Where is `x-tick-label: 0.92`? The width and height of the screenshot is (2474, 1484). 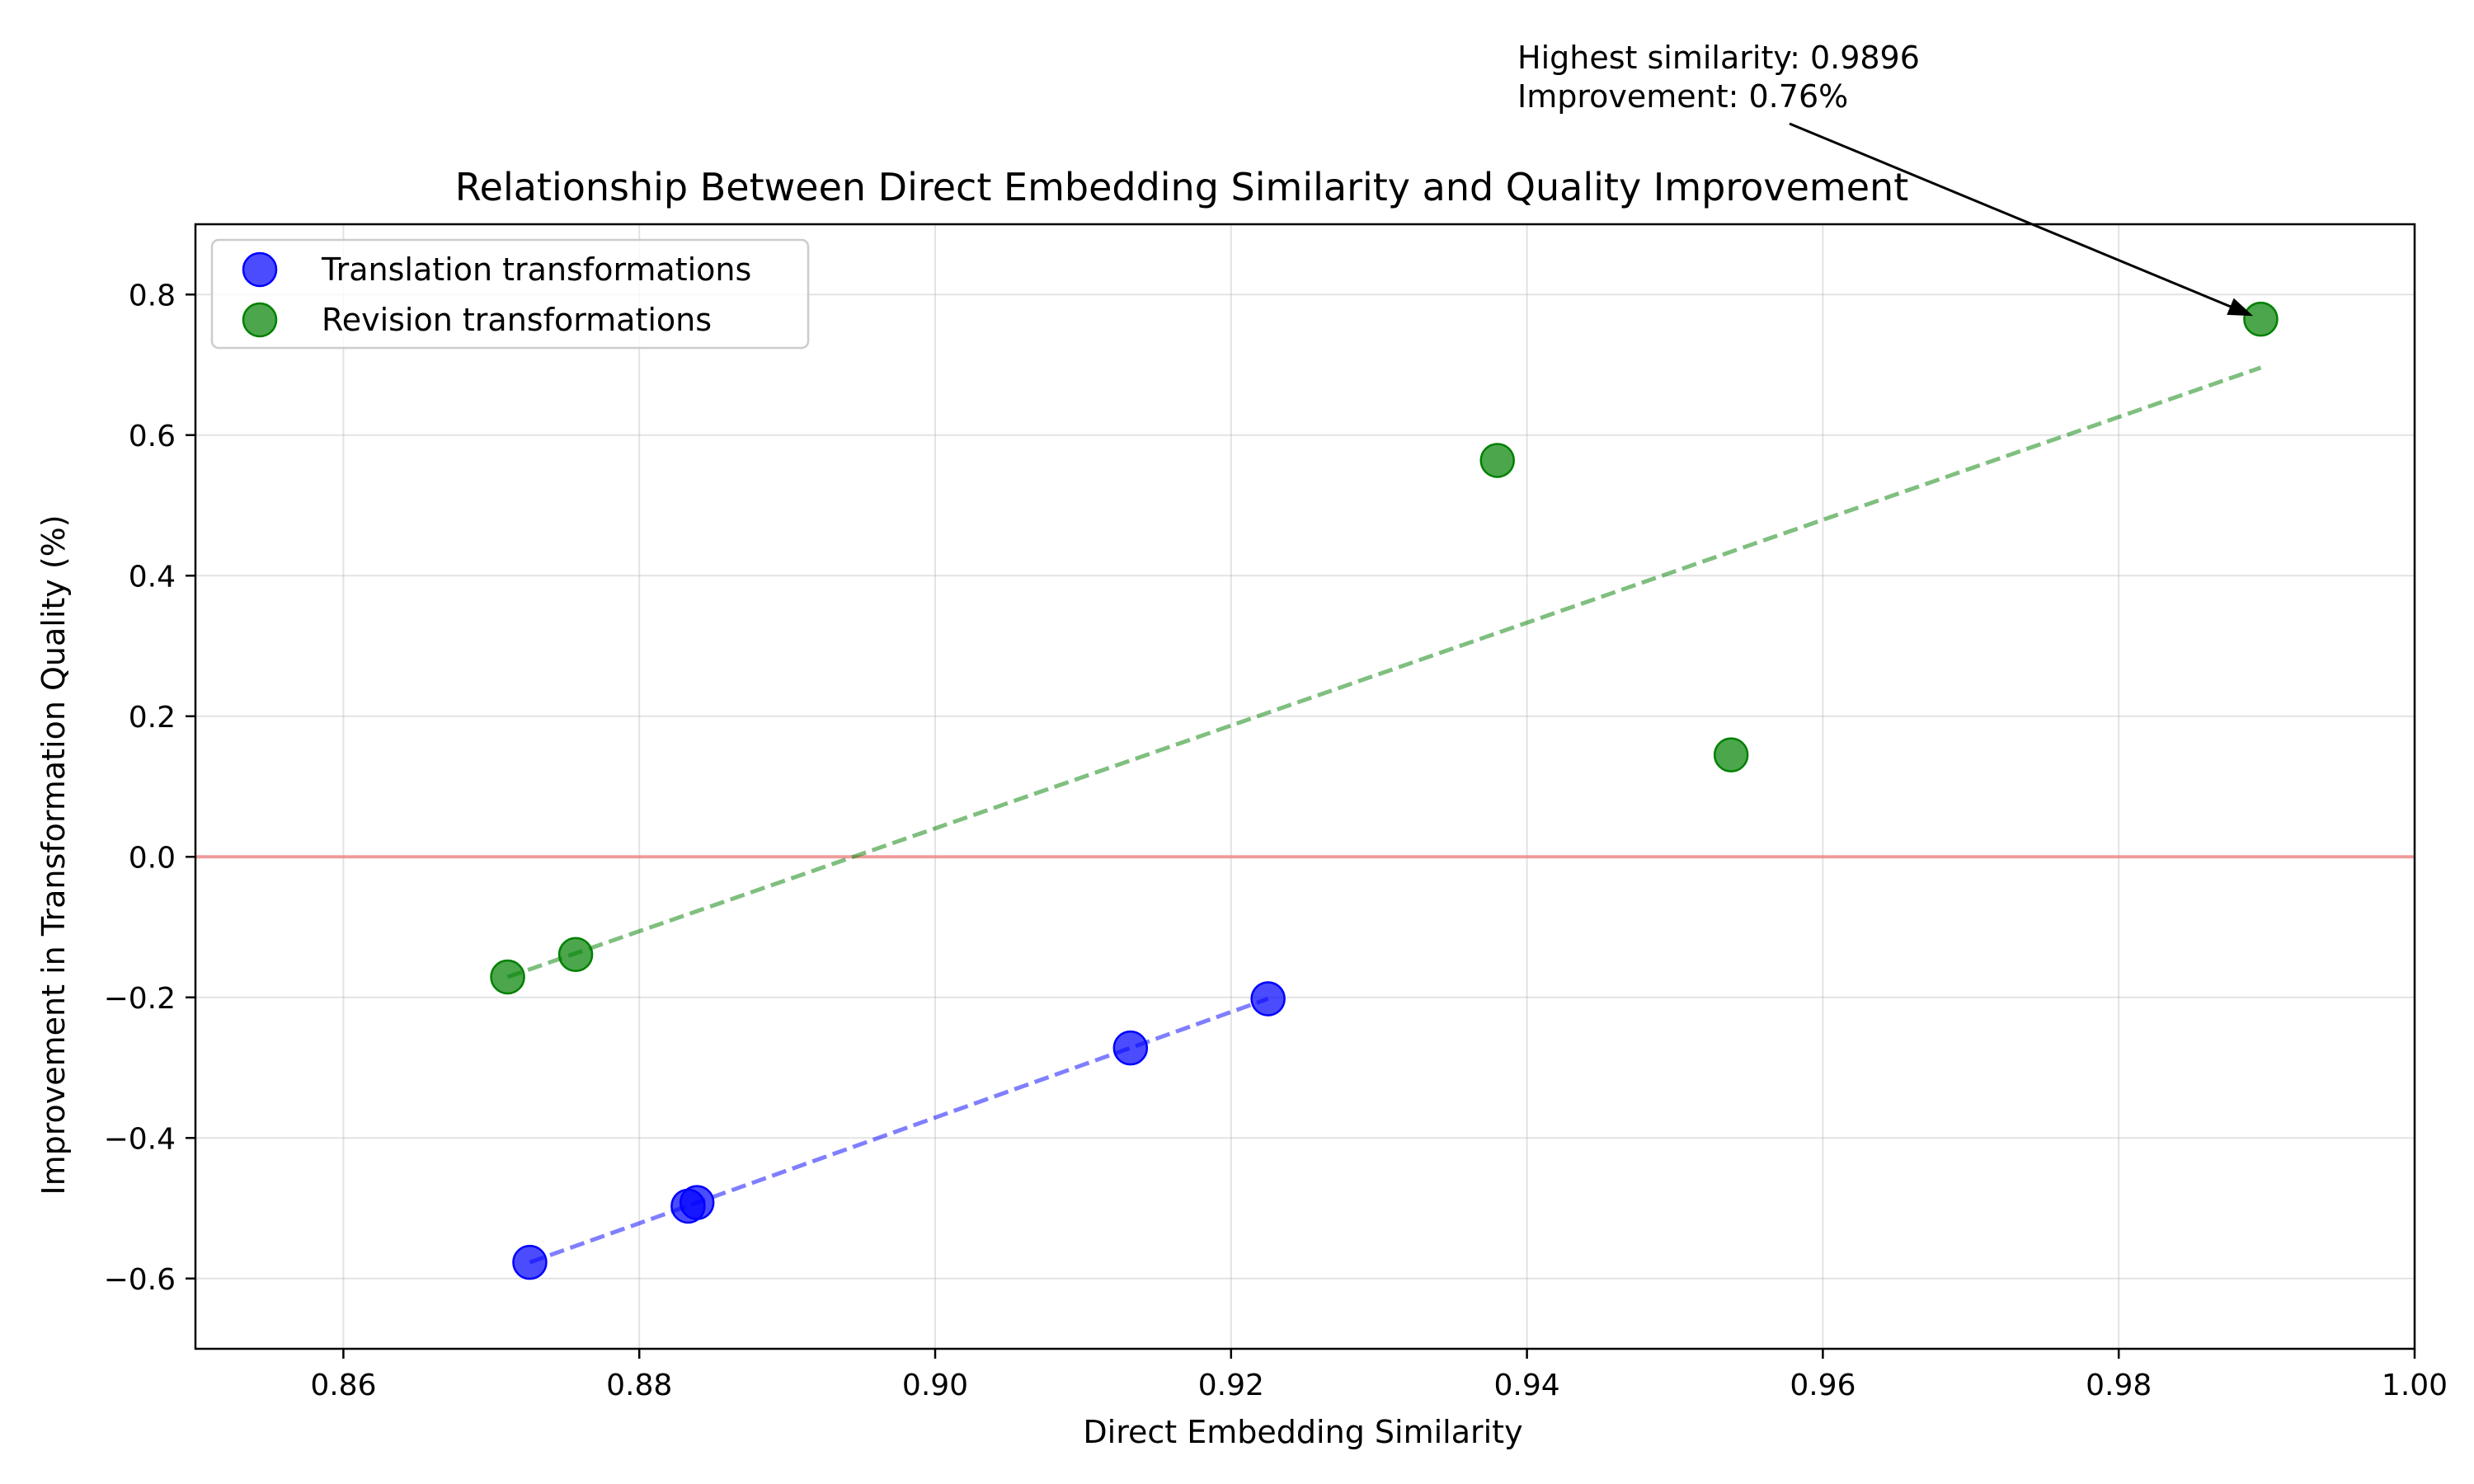 x-tick-label: 0.92 is located at coordinates (1231, 1385).